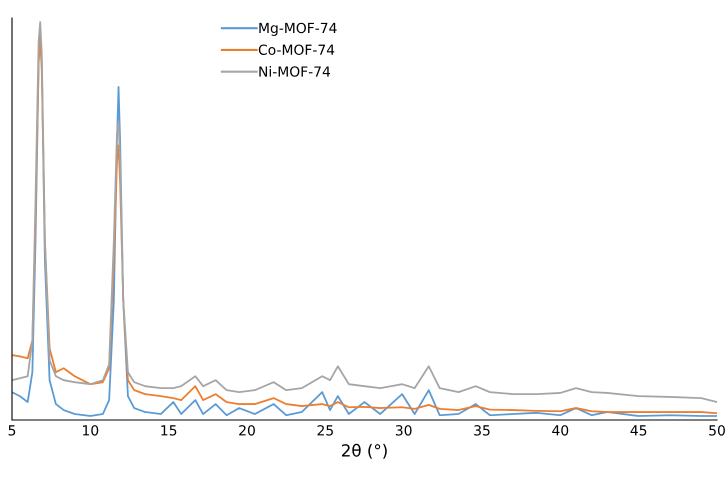 The image size is (727, 478). Describe the element at coordinates (482, 430) in the screenshot. I see `x-tick-label: 35` at that location.